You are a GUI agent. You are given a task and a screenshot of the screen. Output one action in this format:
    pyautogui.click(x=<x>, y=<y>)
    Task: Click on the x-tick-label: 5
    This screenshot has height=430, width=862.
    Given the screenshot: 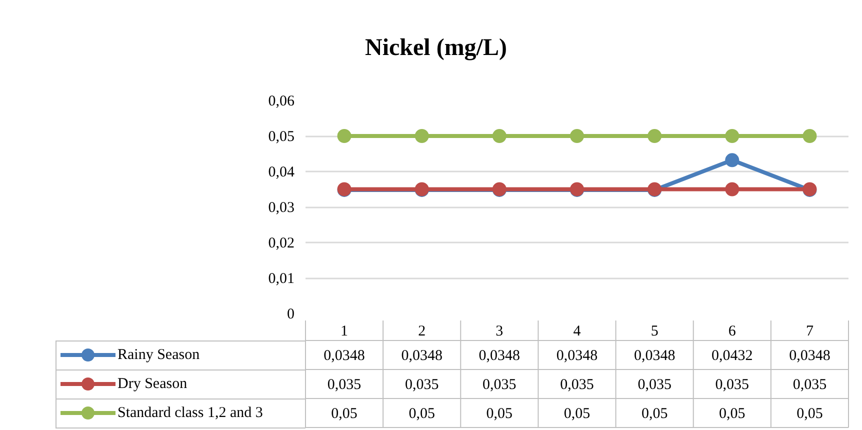 What is the action you would take?
    pyautogui.click(x=654, y=332)
    